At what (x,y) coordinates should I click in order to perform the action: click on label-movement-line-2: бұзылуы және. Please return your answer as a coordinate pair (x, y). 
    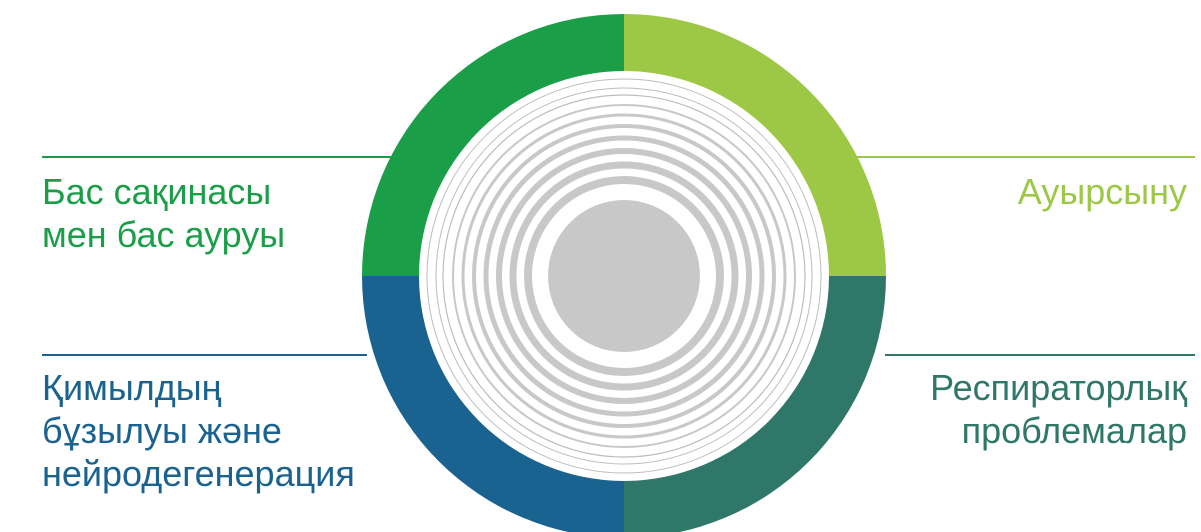
    Looking at the image, I should click on (162, 430).